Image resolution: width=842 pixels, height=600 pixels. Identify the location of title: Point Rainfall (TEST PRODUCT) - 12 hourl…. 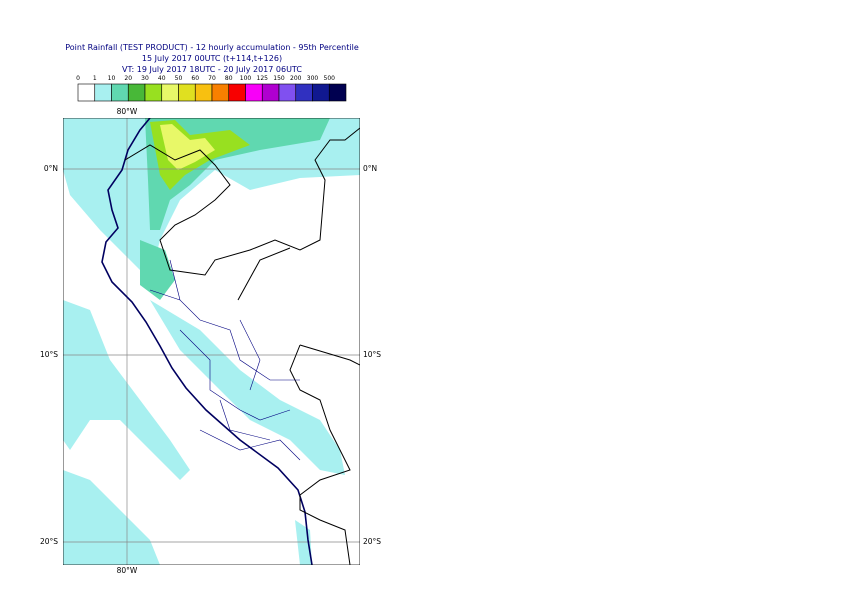
(212, 47).